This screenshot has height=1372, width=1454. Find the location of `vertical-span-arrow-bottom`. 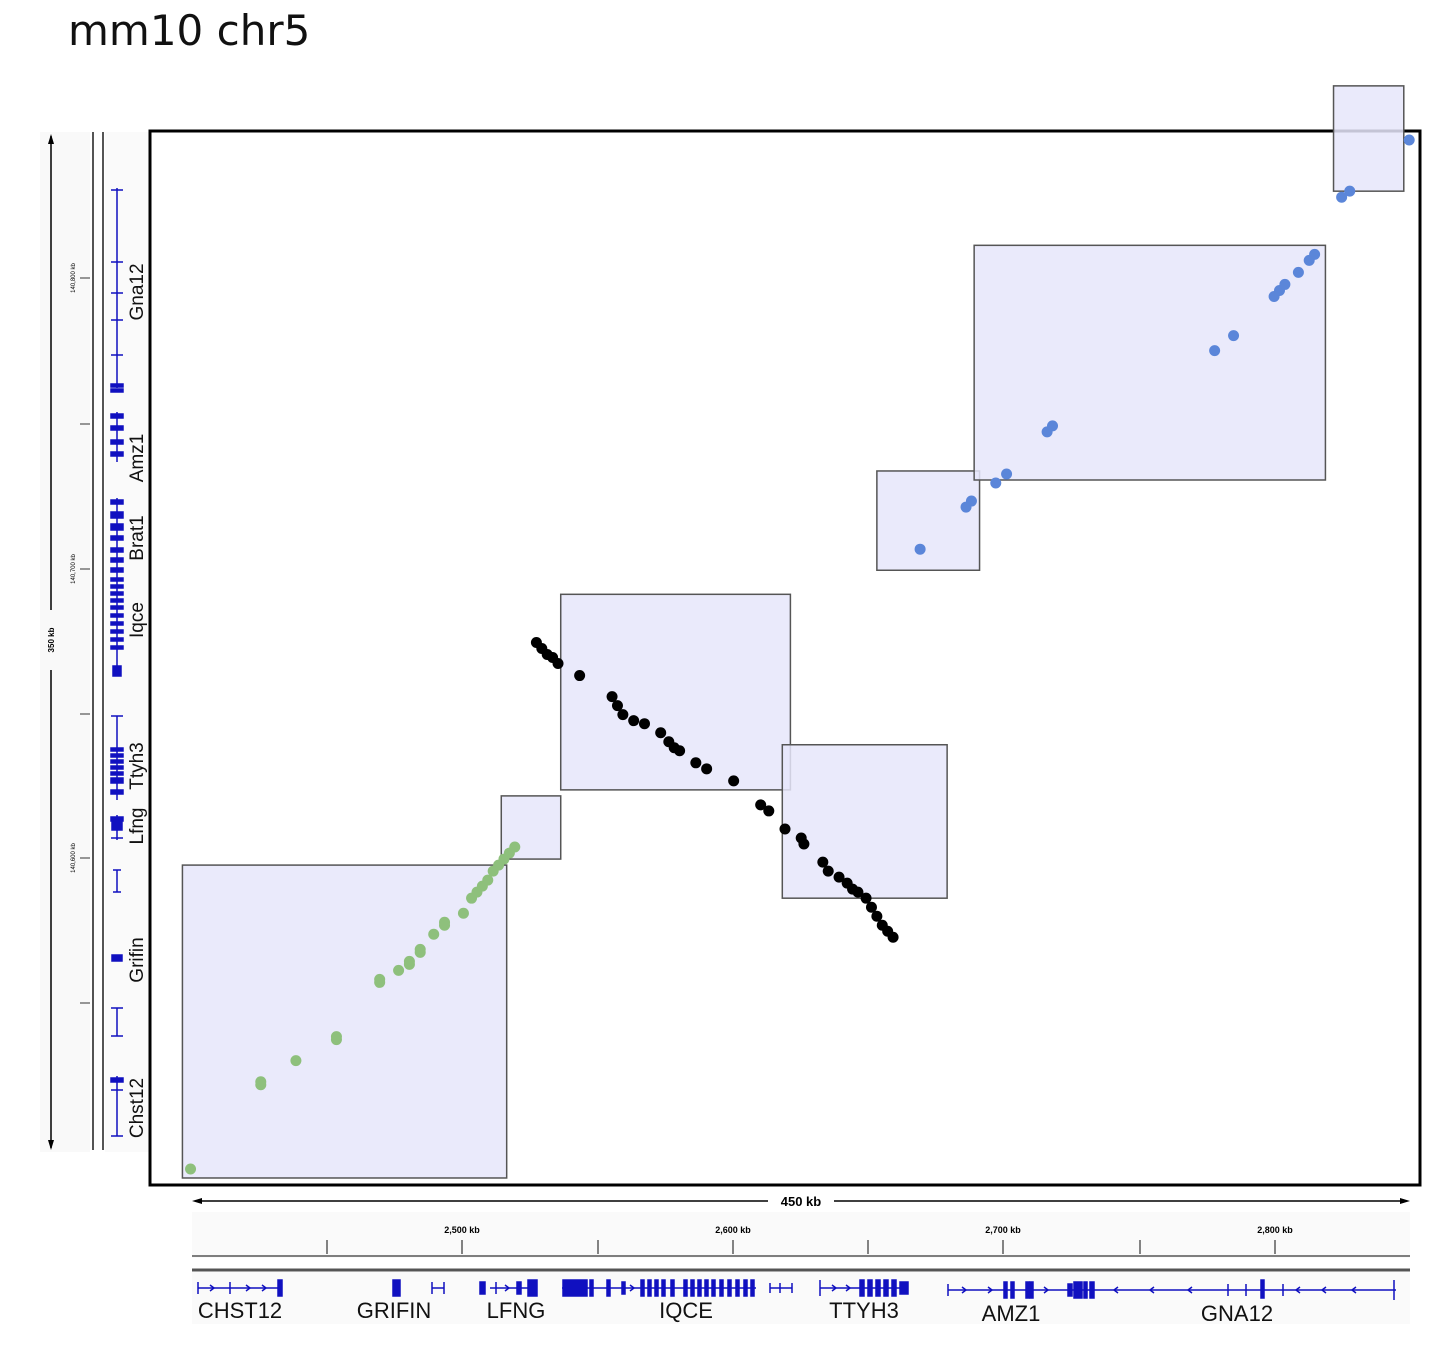

vertical-span-arrow-bottom is located at coordinates (51, 1145).